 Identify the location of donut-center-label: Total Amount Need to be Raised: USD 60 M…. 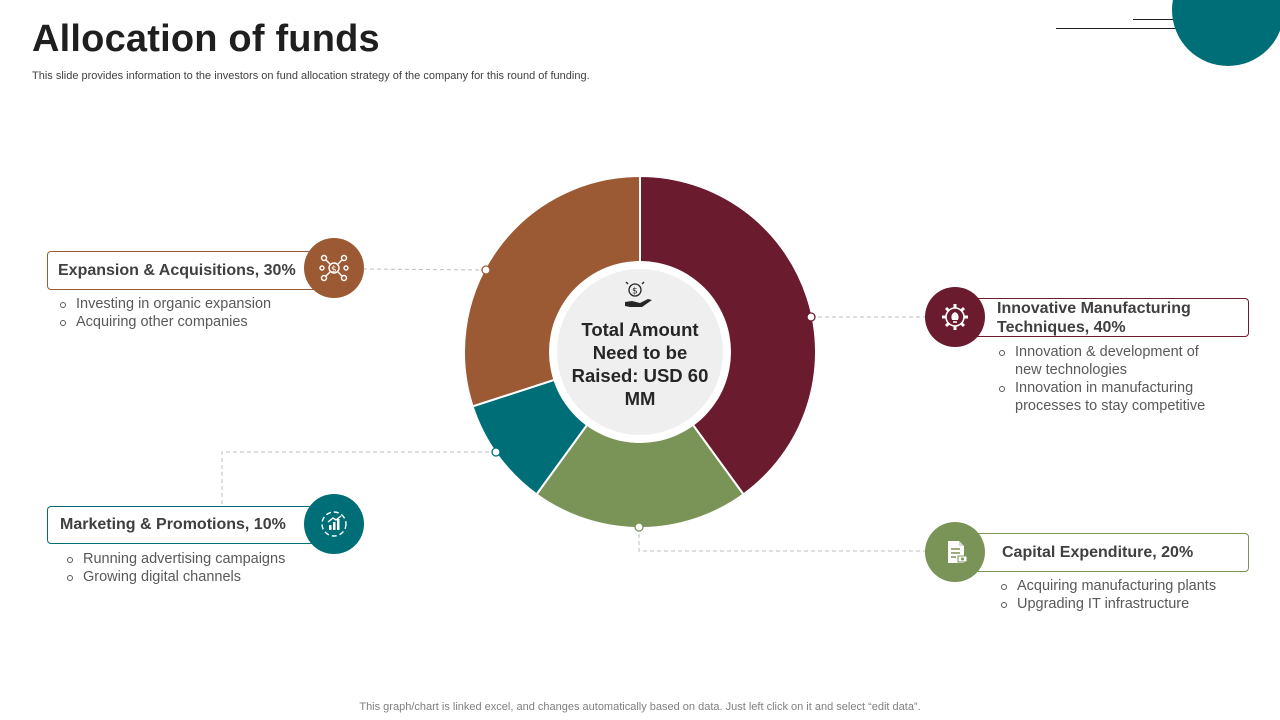
(640, 364).